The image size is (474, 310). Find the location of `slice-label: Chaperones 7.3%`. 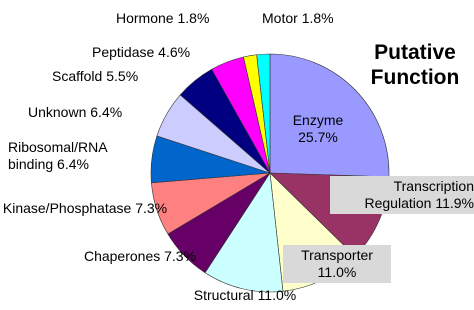

slice-label: Chaperones 7.3% is located at coordinates (140, 256).